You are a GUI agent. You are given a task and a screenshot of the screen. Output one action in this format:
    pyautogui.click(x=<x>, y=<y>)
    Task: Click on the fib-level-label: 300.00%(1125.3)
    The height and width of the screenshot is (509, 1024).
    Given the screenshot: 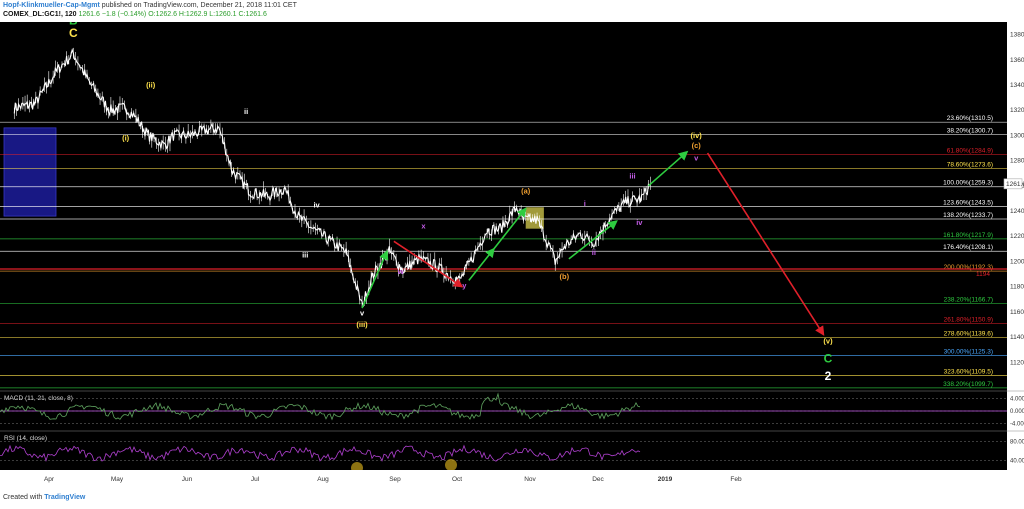 What is the action you would take?
    pyautogui.click(x=968, y=352)
    